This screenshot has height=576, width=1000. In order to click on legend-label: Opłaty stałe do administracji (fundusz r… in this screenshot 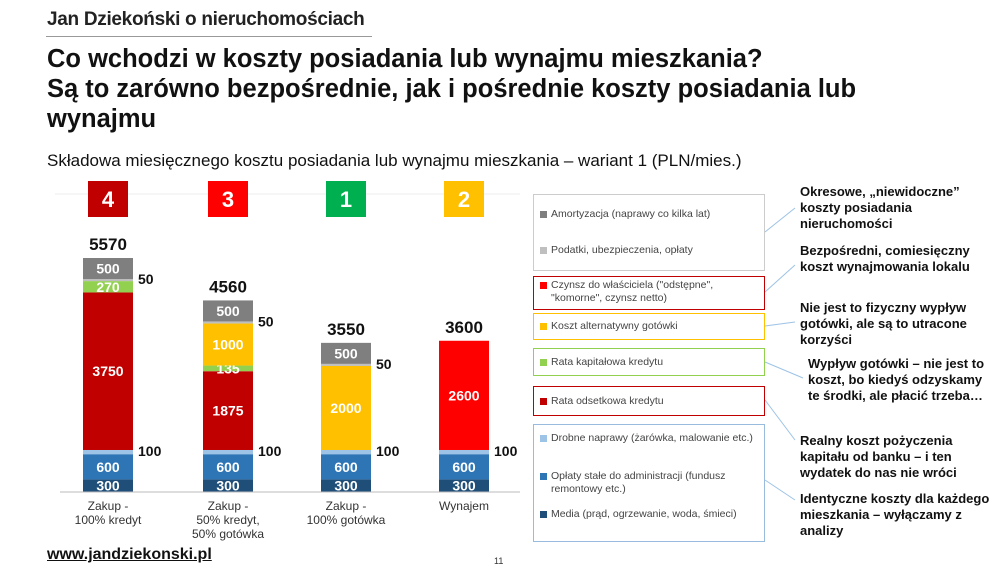, I will do `click(638, 482)`.